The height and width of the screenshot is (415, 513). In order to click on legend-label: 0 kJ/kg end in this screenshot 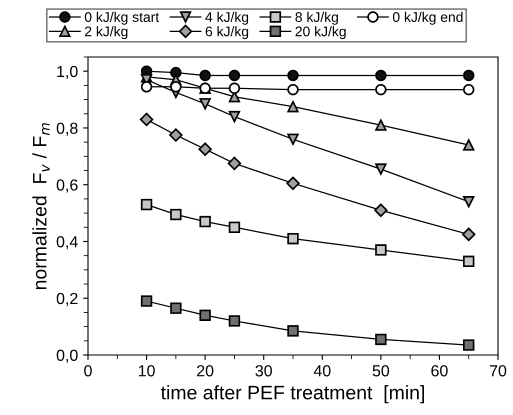, I will do `click(427, 18)`.